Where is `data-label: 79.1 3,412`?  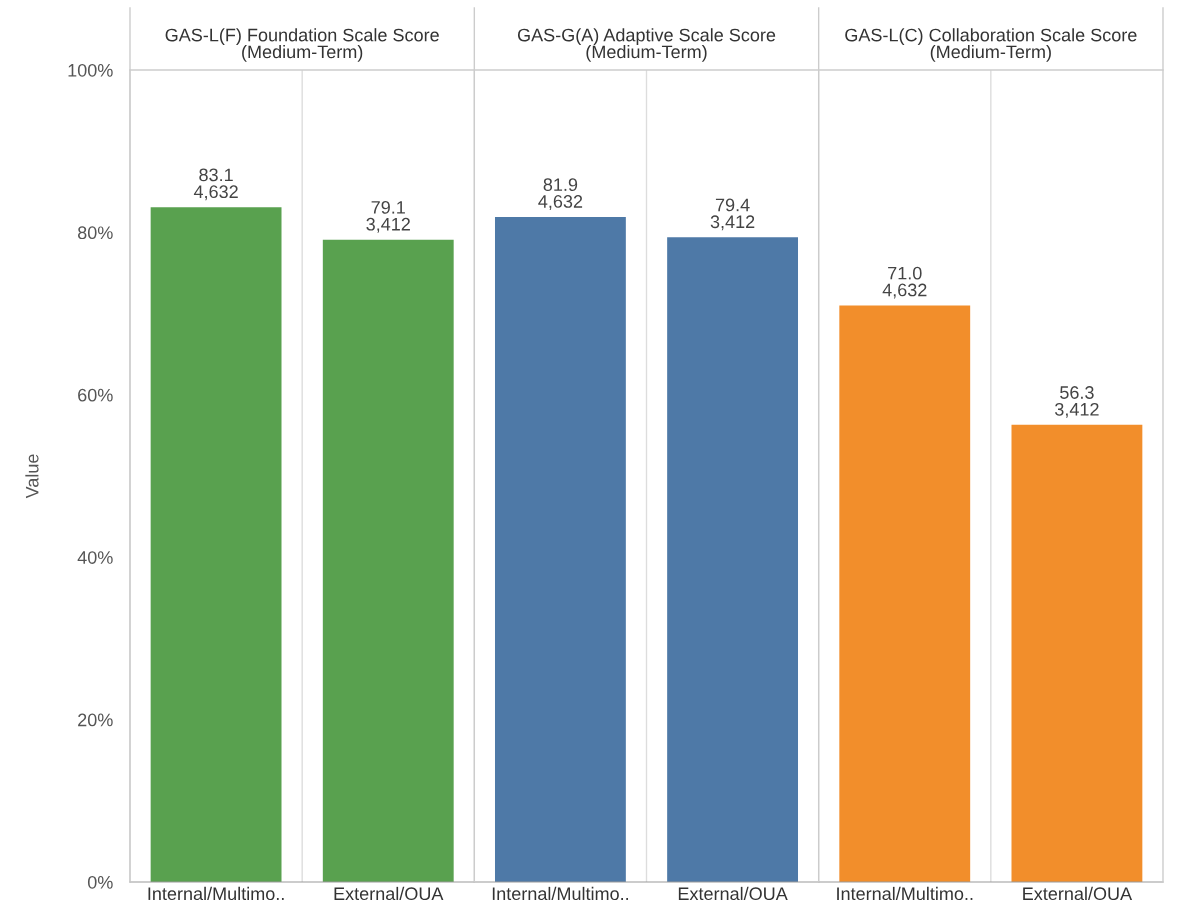 data-label: 79.1 3,412 is located at coordinates (388, 216).